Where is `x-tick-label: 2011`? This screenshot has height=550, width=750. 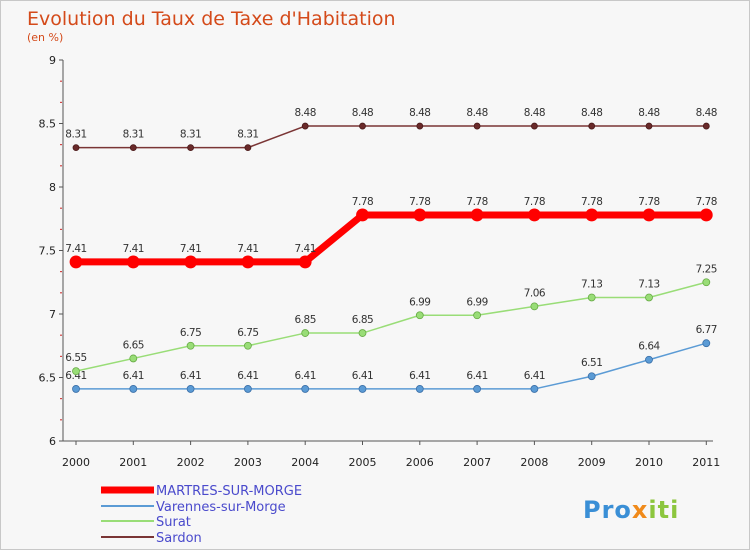 x-tick-label: 2011 is located at coordinates (706, 462).